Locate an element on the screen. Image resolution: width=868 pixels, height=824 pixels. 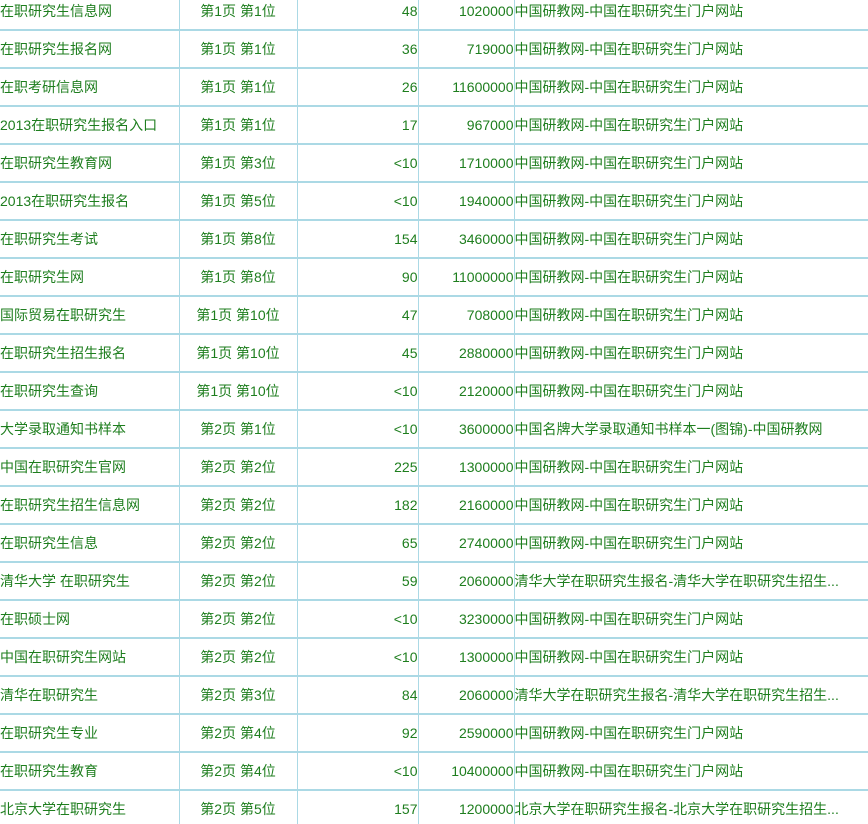
keyword-link: 在职研究生考试 is located at coordinates (89, 239).